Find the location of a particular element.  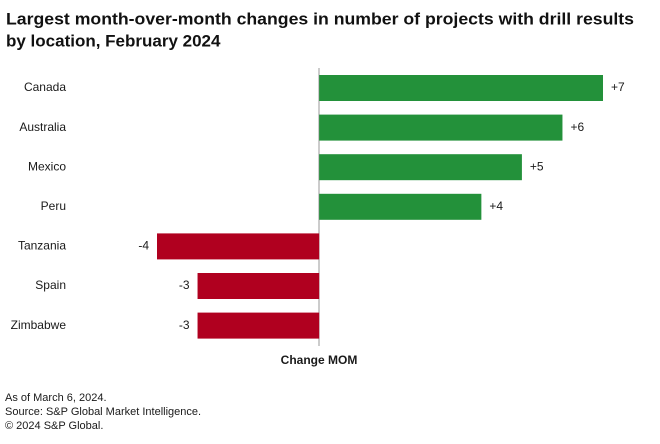

y-tick-label: Mexico is located at coordinates (47, 166).